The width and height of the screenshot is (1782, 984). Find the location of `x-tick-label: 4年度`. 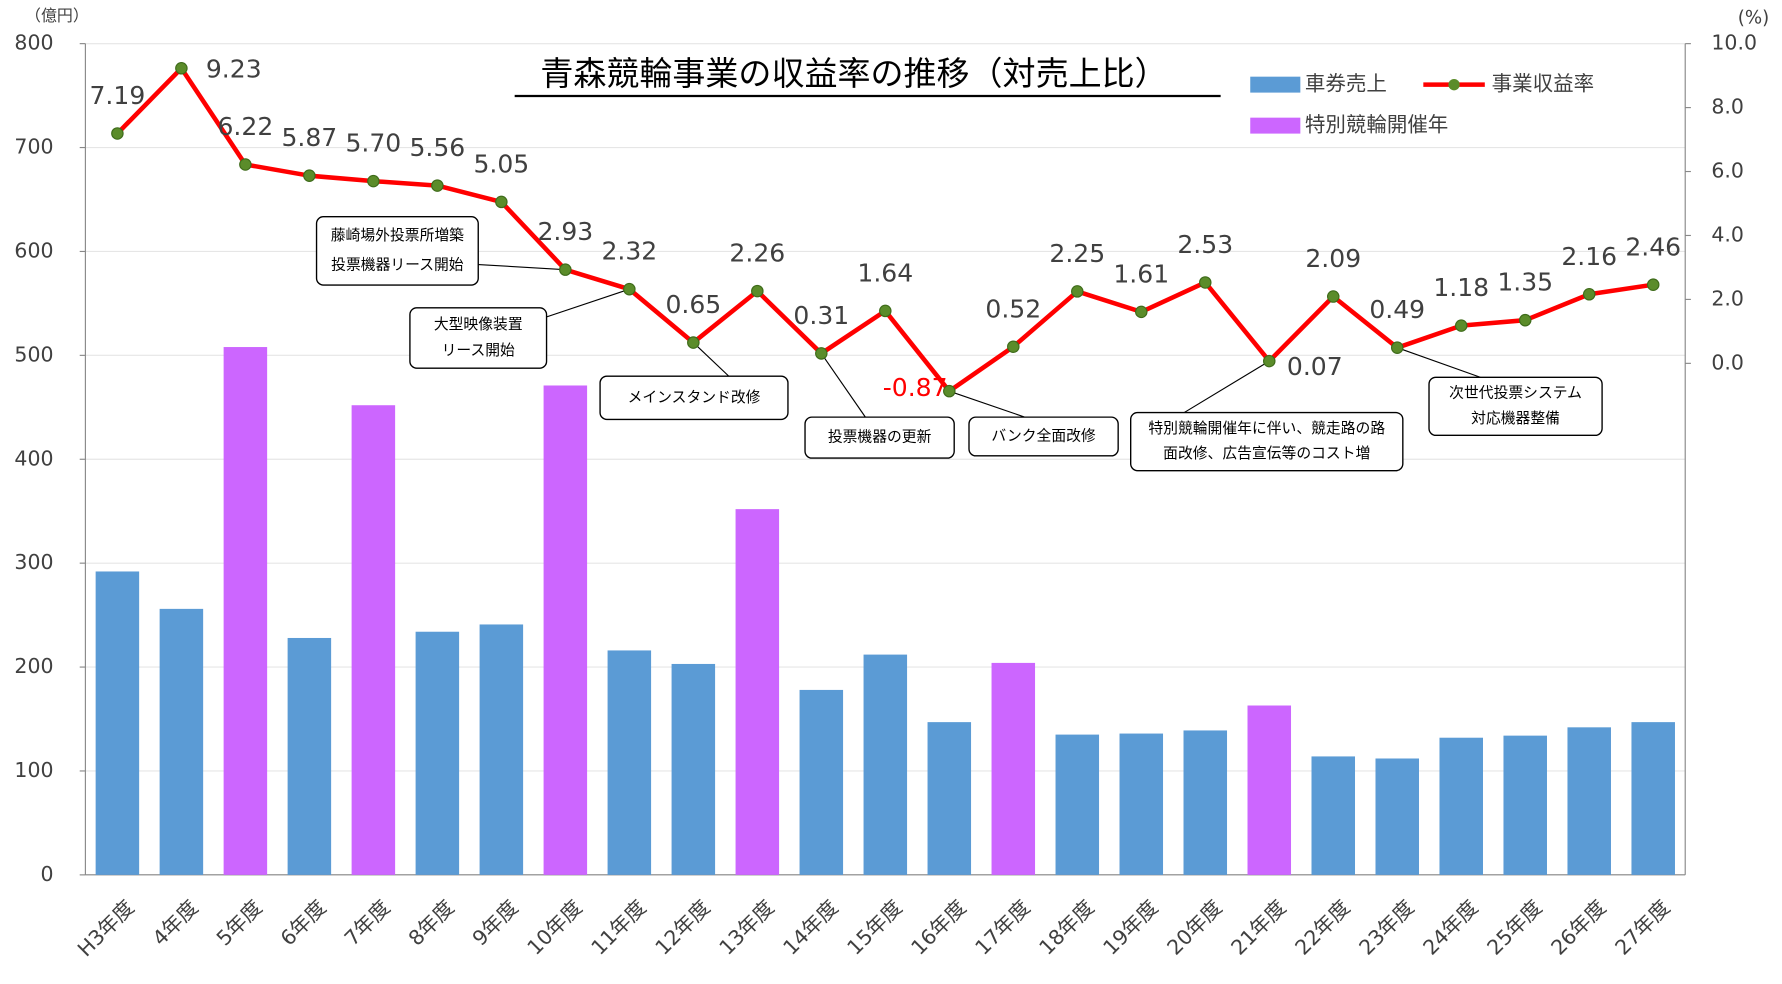

x-tick-label: 4年度 is located at coordinates (175, 922).